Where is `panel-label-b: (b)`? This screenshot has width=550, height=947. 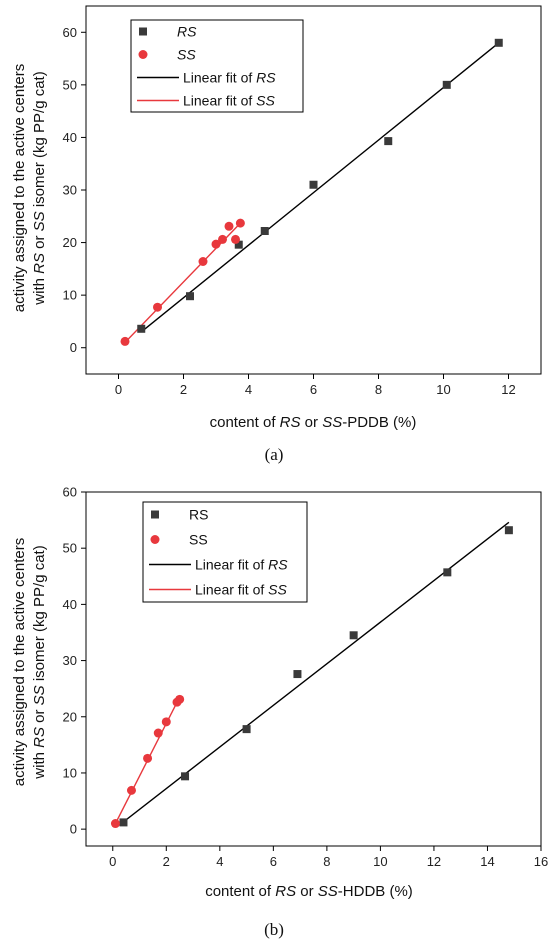 panel-label-b: (b) is located at coordinates (274, 929).